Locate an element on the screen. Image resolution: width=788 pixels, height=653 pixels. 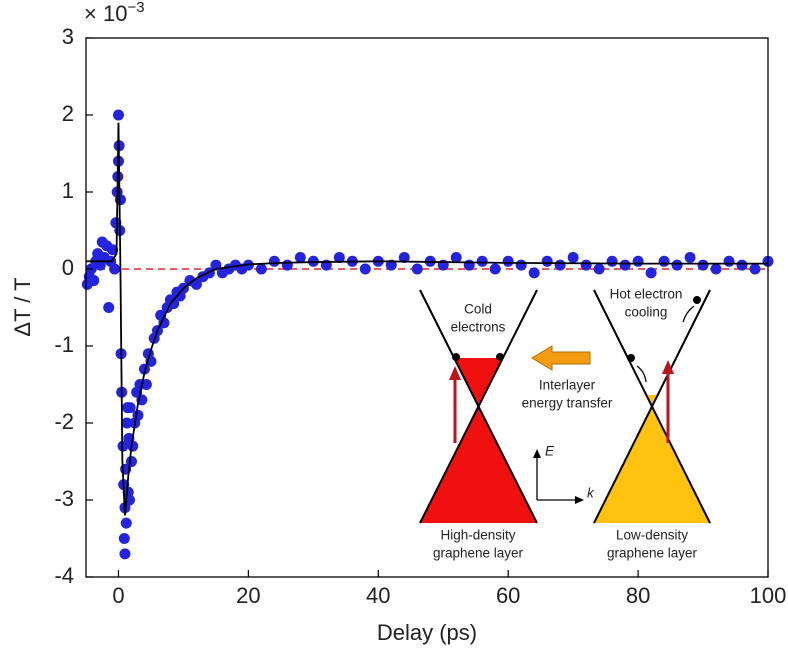
low-density-lower-cone is located at coordinates (652, 464).